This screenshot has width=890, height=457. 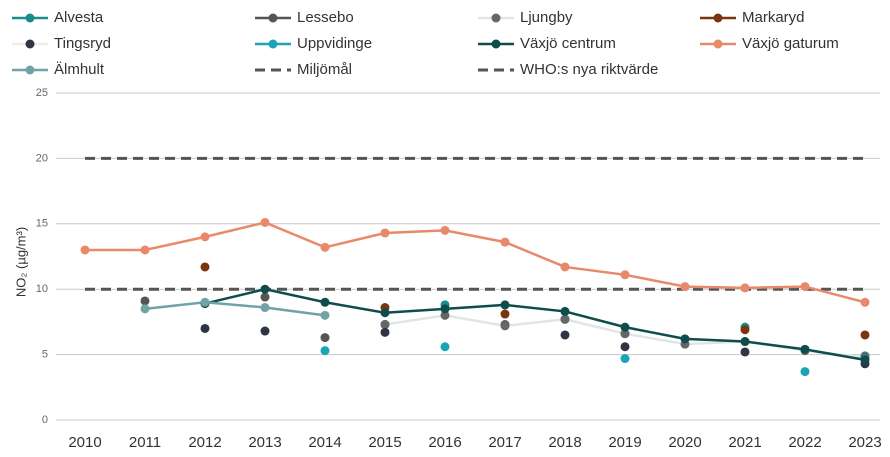 I want to click on x-tick-label: 2018, so click(x=564, y=442).